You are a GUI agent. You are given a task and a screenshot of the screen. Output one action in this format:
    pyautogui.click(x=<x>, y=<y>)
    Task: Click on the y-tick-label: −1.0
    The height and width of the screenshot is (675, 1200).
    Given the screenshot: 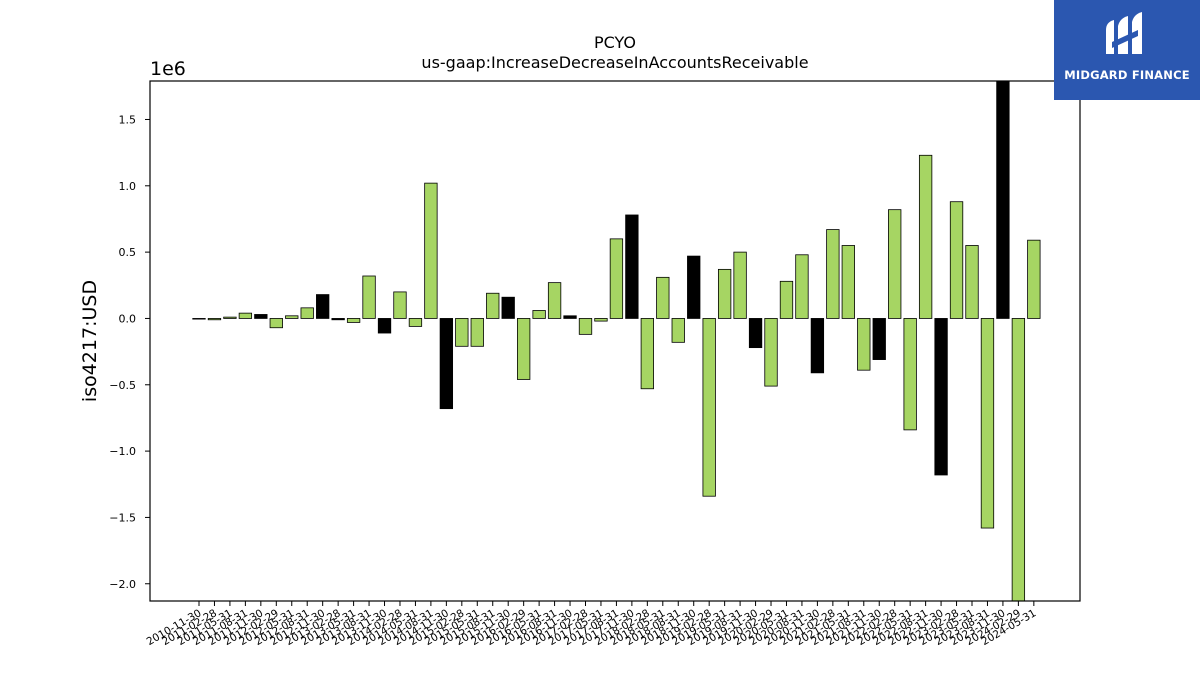 What is the action you would take?
    pyautogui.click(x=122, y=451)
    